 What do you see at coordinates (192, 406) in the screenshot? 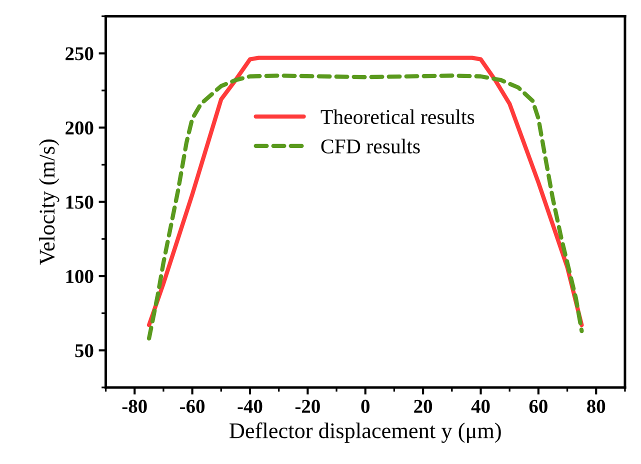
I see `x-tick-label: -60` at bounding box center [192, 406].